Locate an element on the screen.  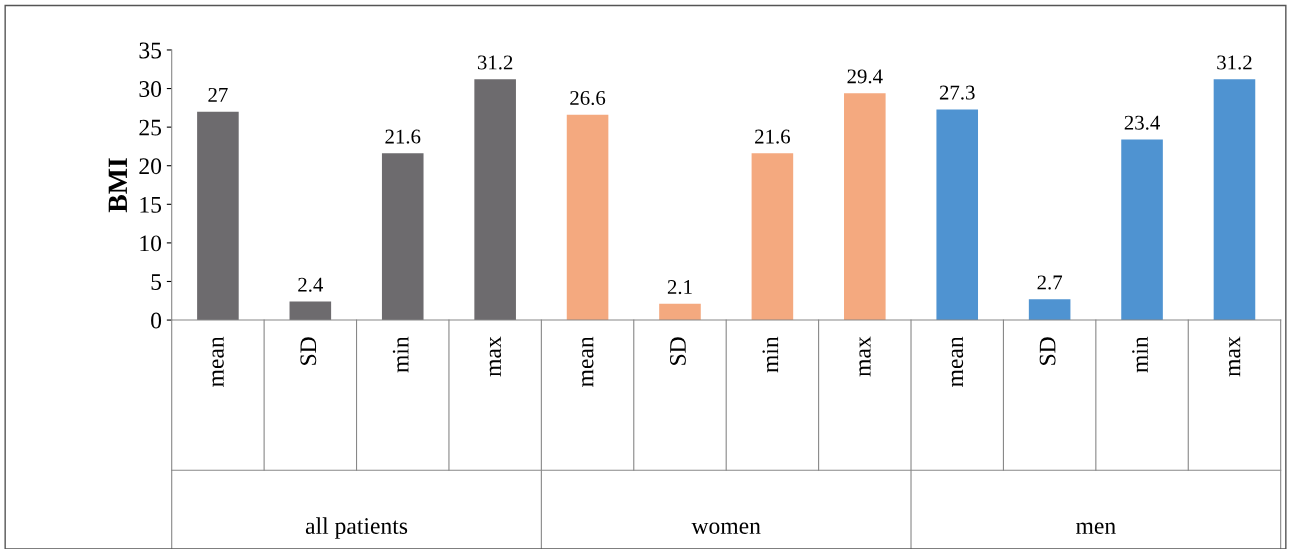
data-label: 2.1 is located at coordinates (679, 287).